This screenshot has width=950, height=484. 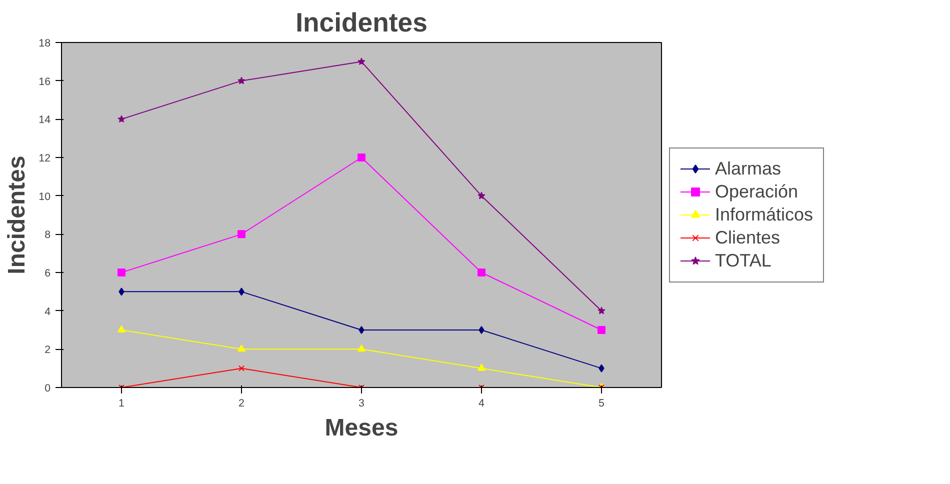 I want to click on y-tick-label: 6, so click(x=47, y=274).